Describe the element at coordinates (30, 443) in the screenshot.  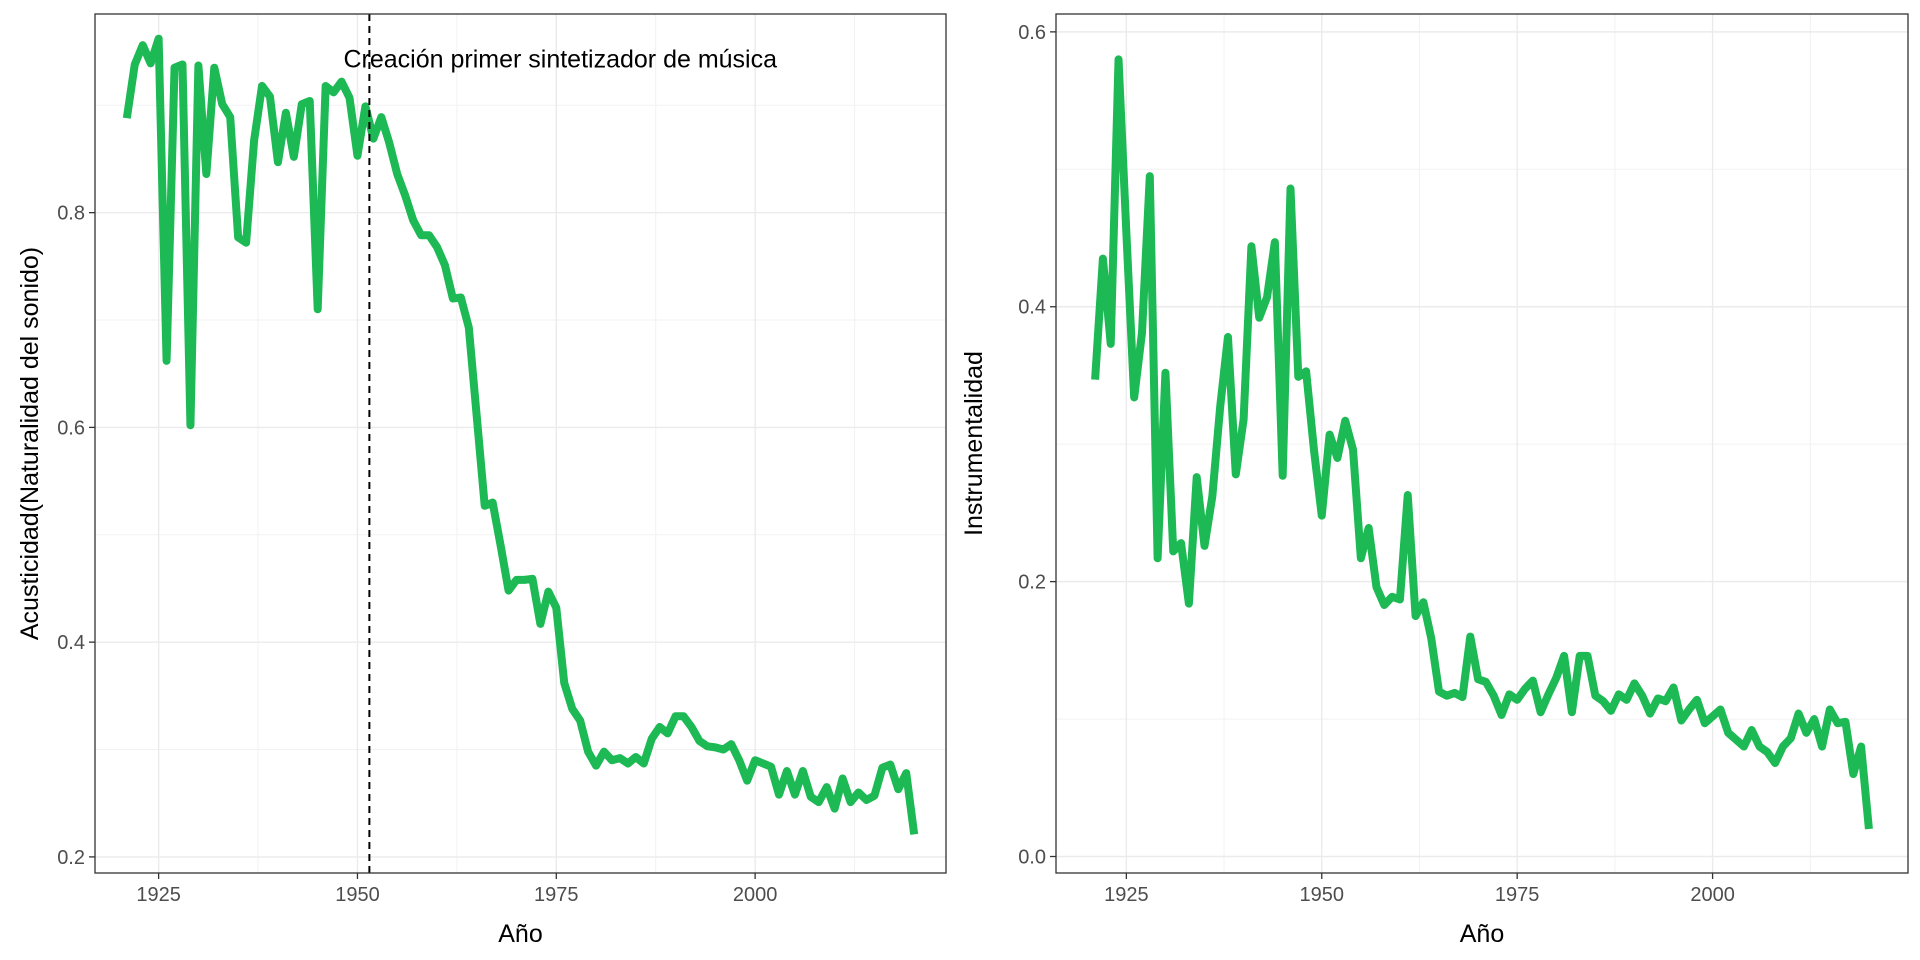
I see `y-axis-title: Acusticidad(Naturalidad del sonido)` at that location.